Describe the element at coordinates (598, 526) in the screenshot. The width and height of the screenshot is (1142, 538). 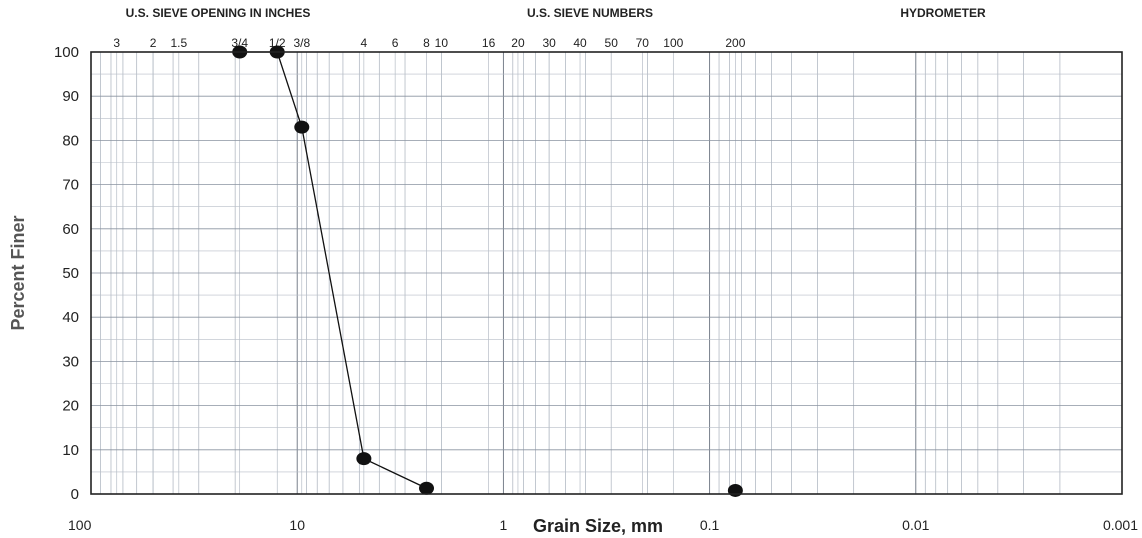
I see `x-axis-label: Grain Size, mm` at that location.